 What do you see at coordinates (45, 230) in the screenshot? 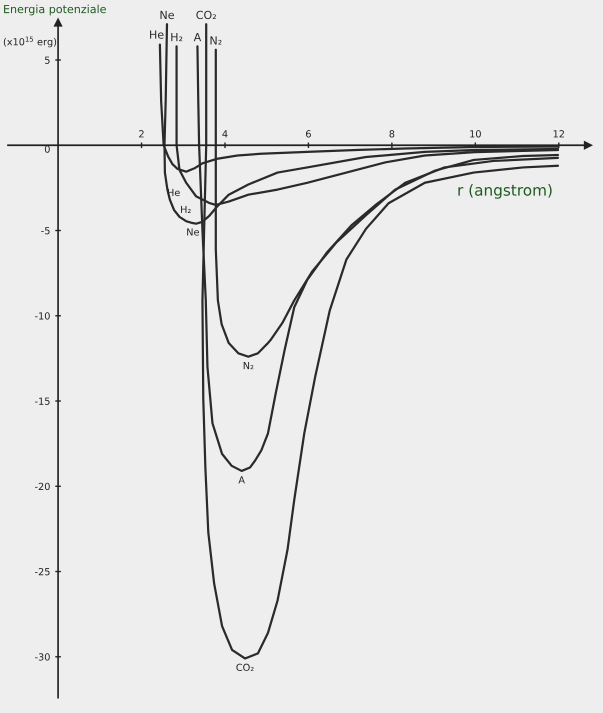
I see `y-tick-label: -5` at bounding box center [45, 230].